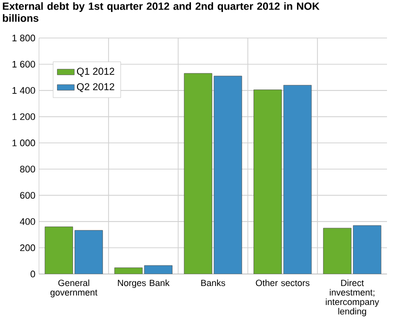 This screenshot has height=320, width=400. What do you see at coordinates (213, 283) in the screenshot?
I see `x-tick-label: Banks` at bounding box center [213, 283].